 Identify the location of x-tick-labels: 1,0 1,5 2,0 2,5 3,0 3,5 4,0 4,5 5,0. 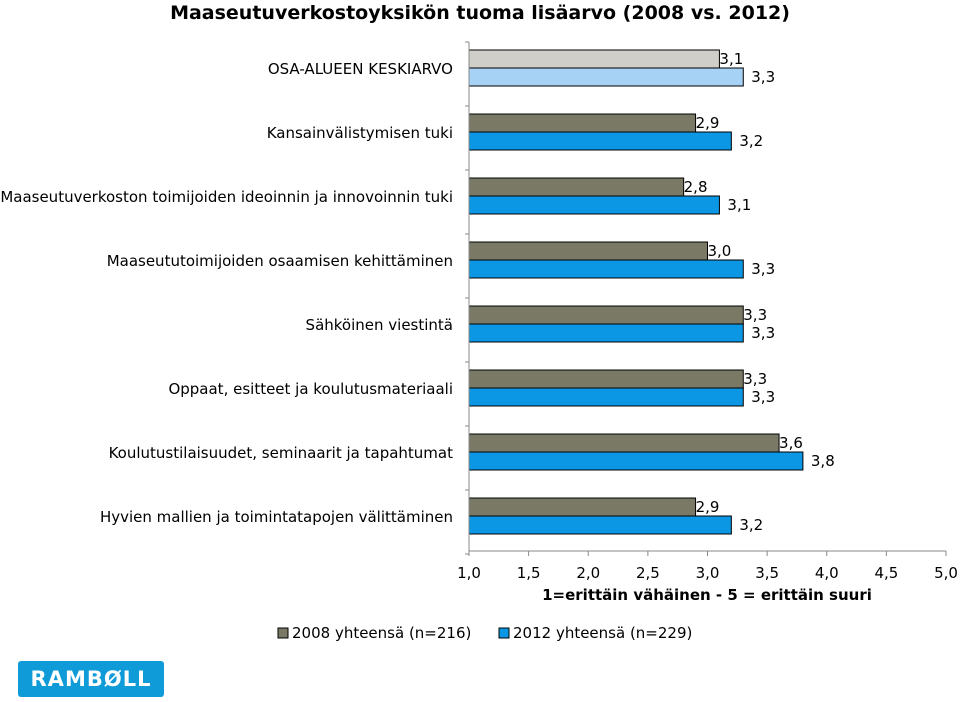
(707, 573).